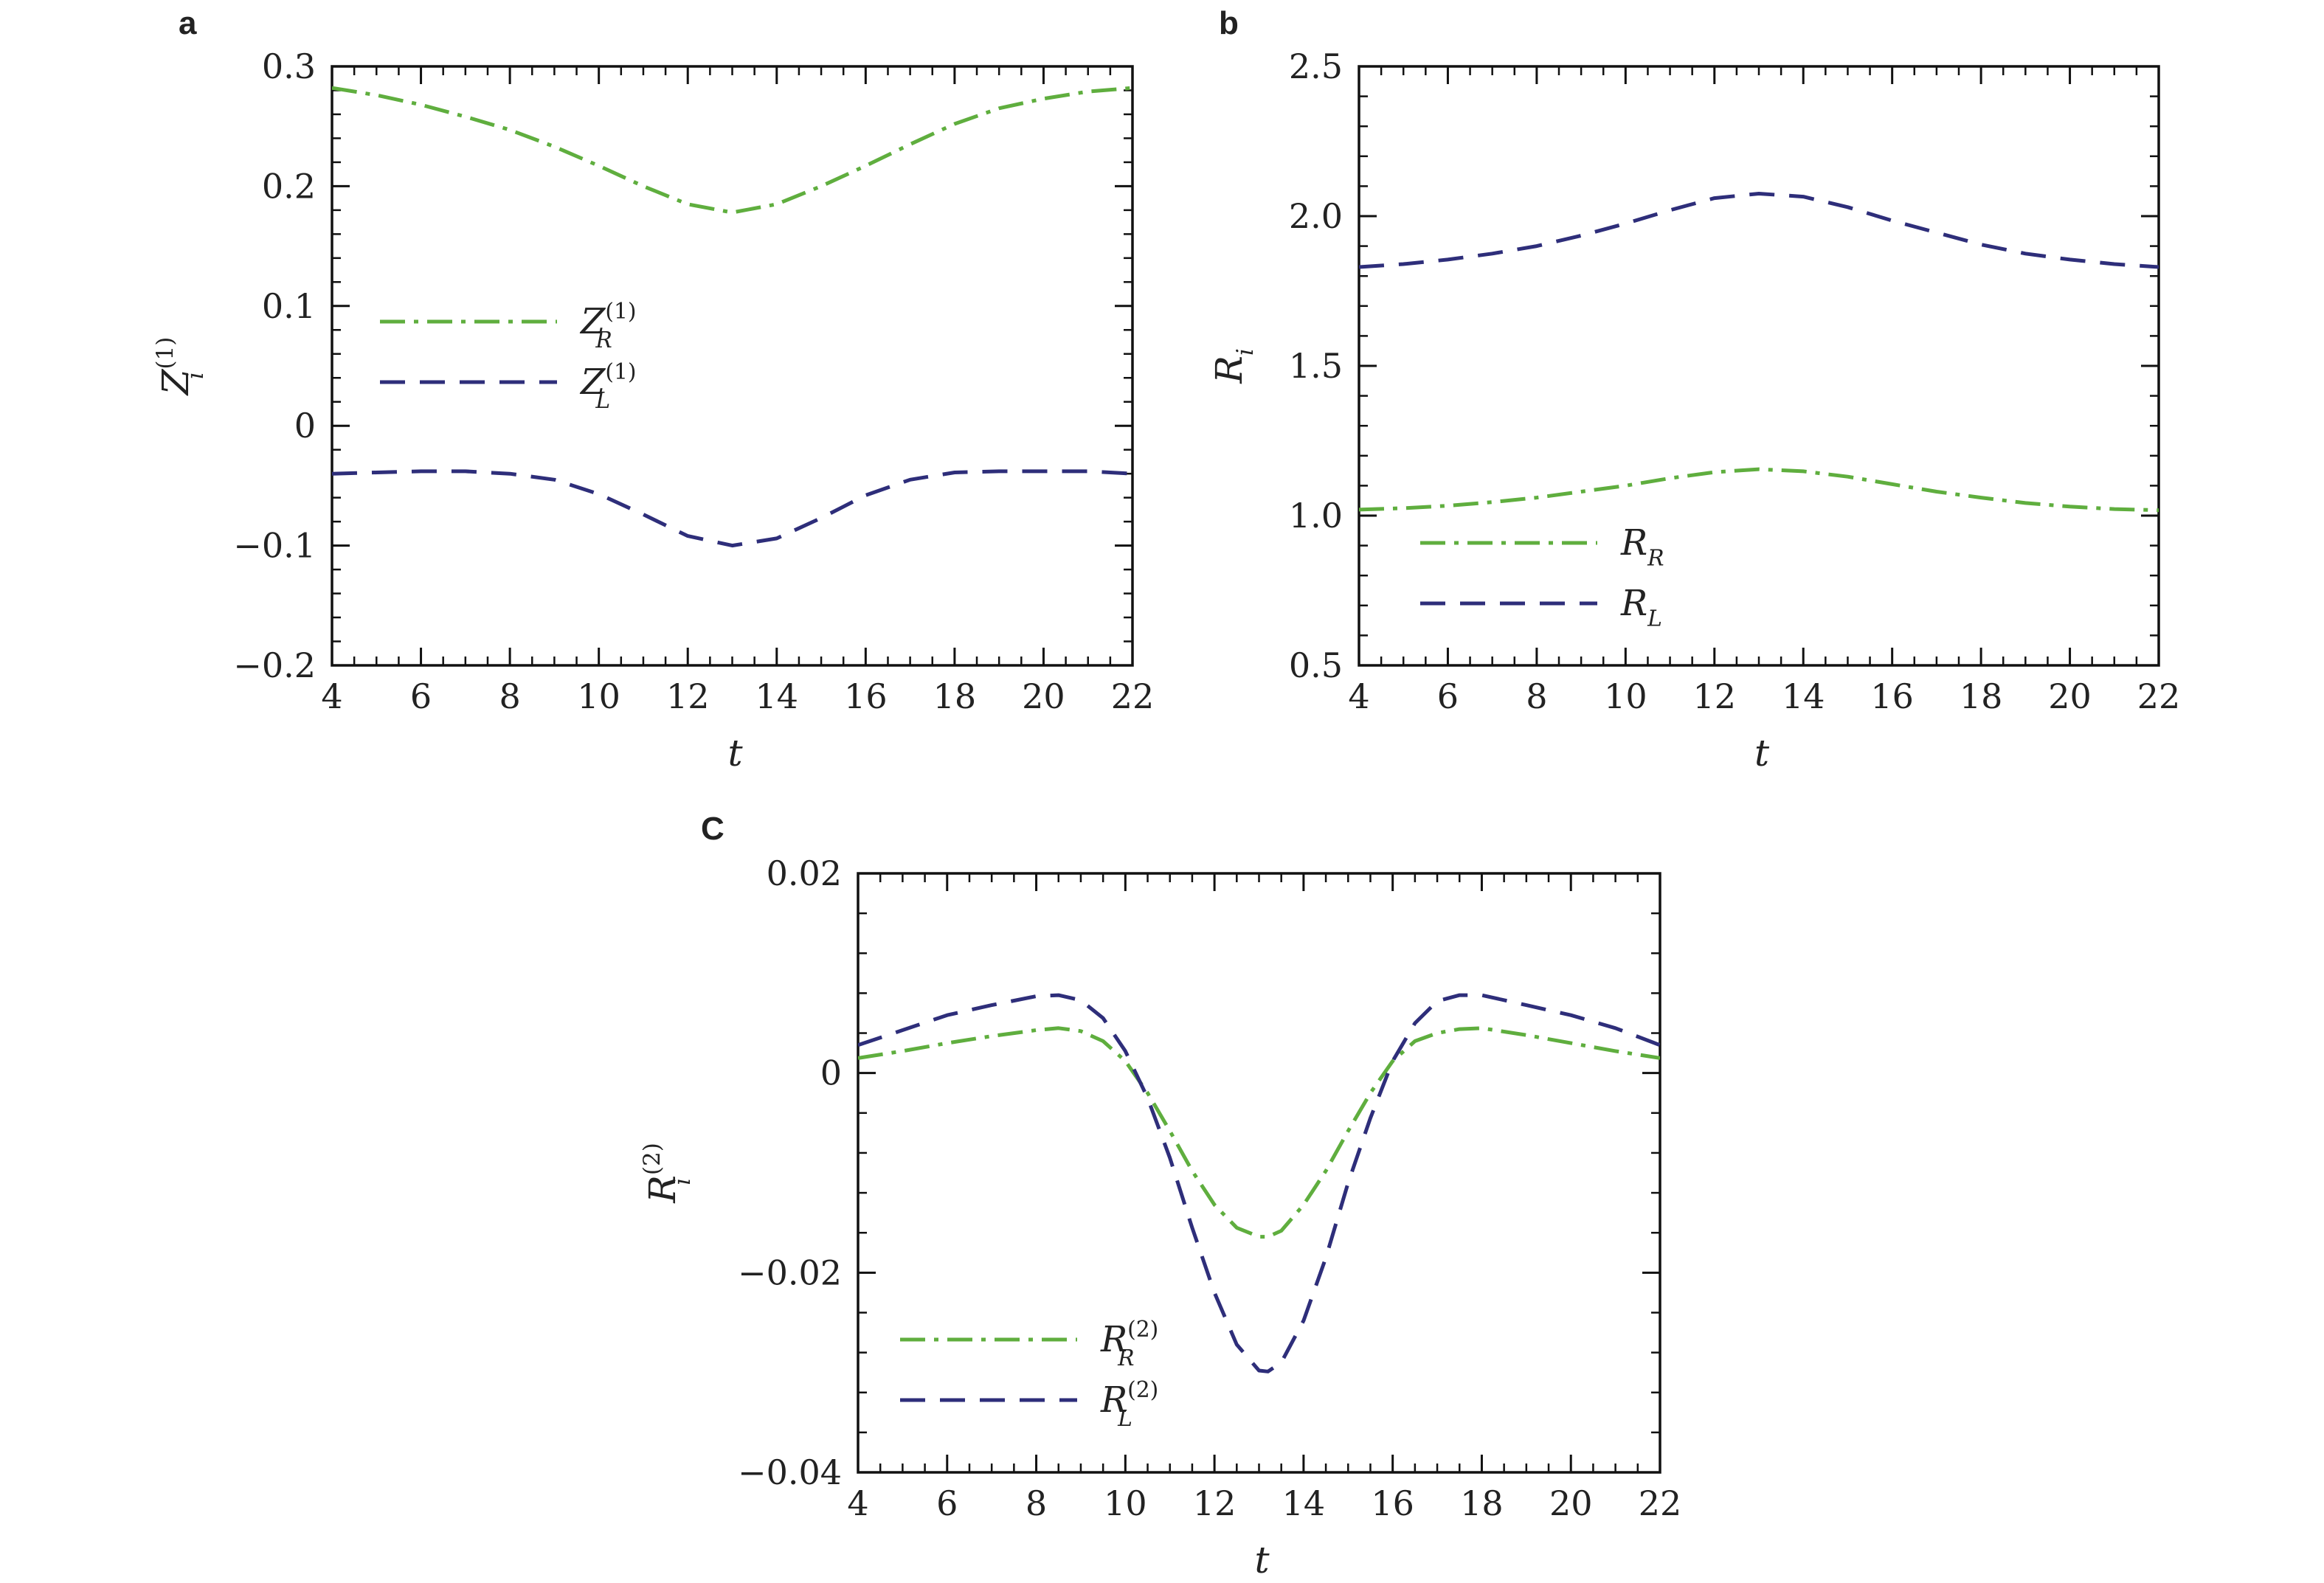 The height and width of the screenshot is (1583, 2324). Describe the element at coordinates (652, 1159) in the screenshot. I see `y-axis-label-sup: (2)` at that location.